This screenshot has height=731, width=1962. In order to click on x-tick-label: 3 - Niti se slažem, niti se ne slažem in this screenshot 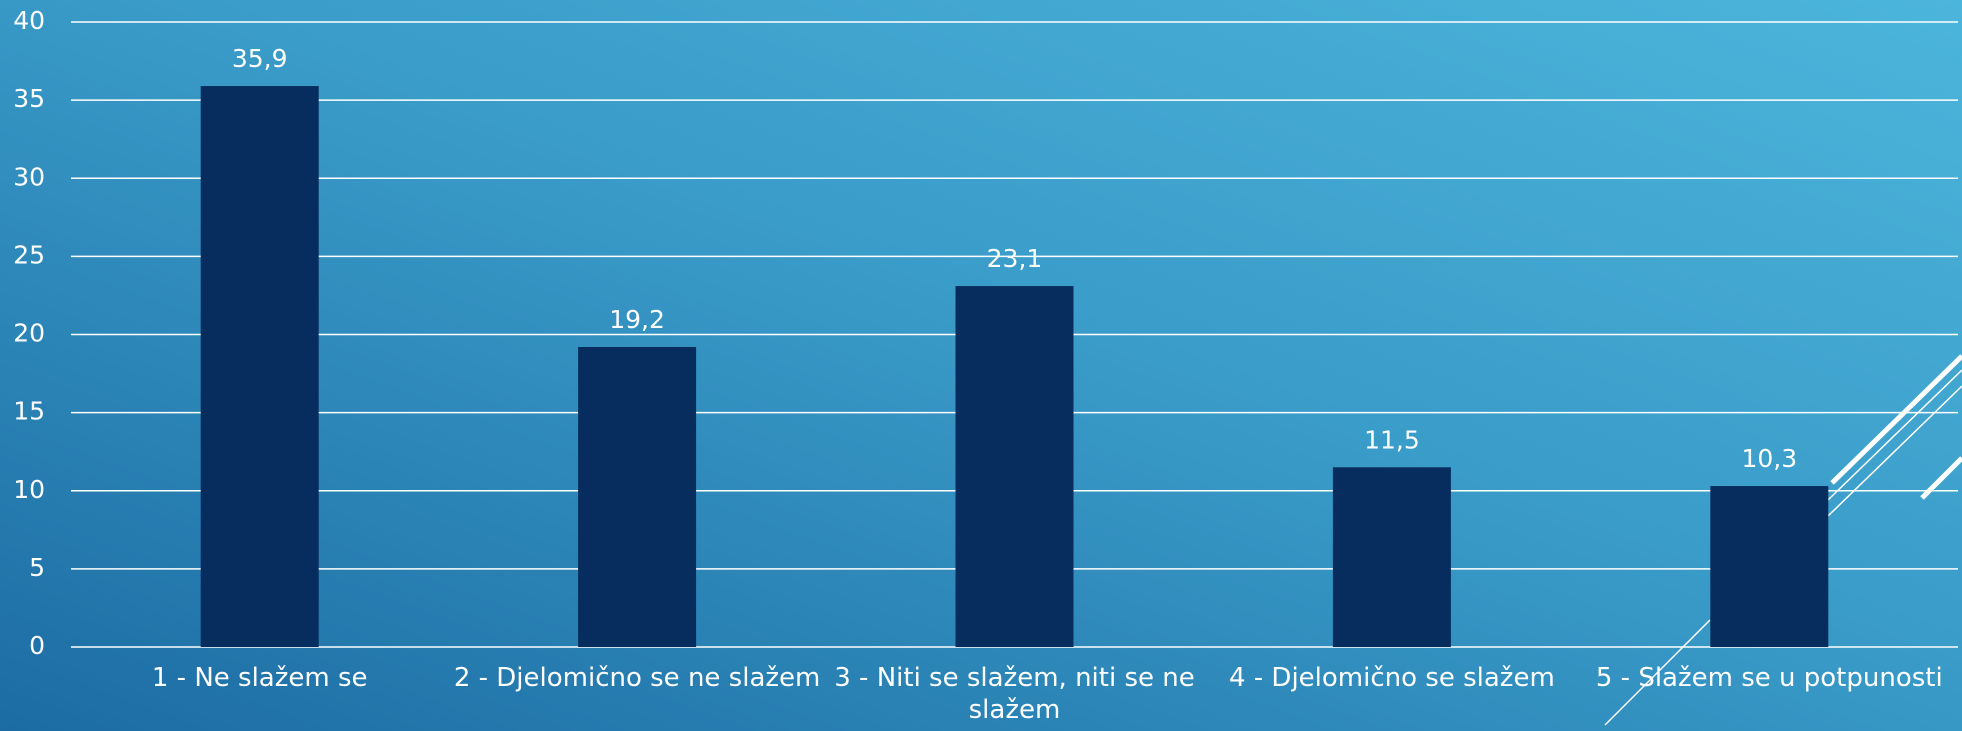, I will do `click(1014, 694)`.